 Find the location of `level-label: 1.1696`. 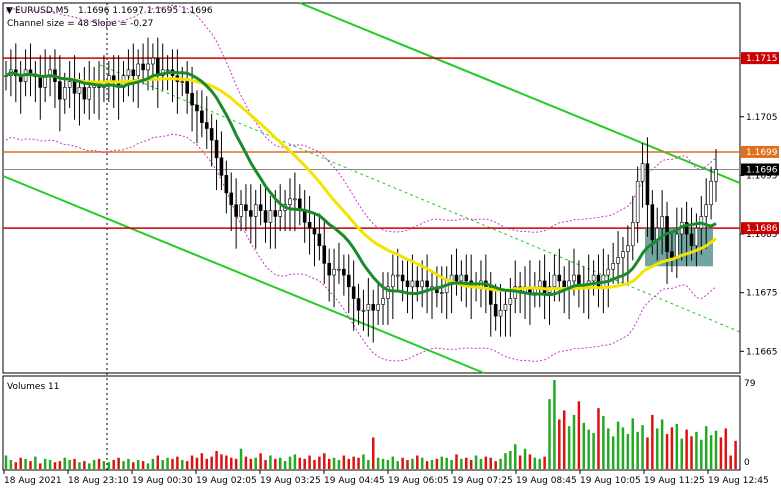

level-label: 1.1696 is located at coordinates (762, 171).